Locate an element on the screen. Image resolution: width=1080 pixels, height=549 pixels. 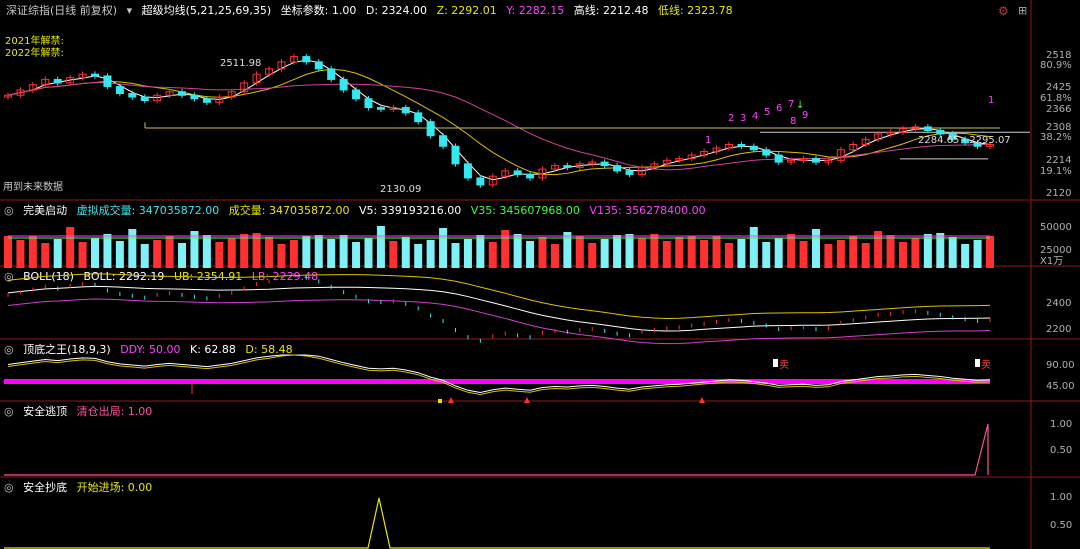
escape-line is located at coordinates (496, 449).